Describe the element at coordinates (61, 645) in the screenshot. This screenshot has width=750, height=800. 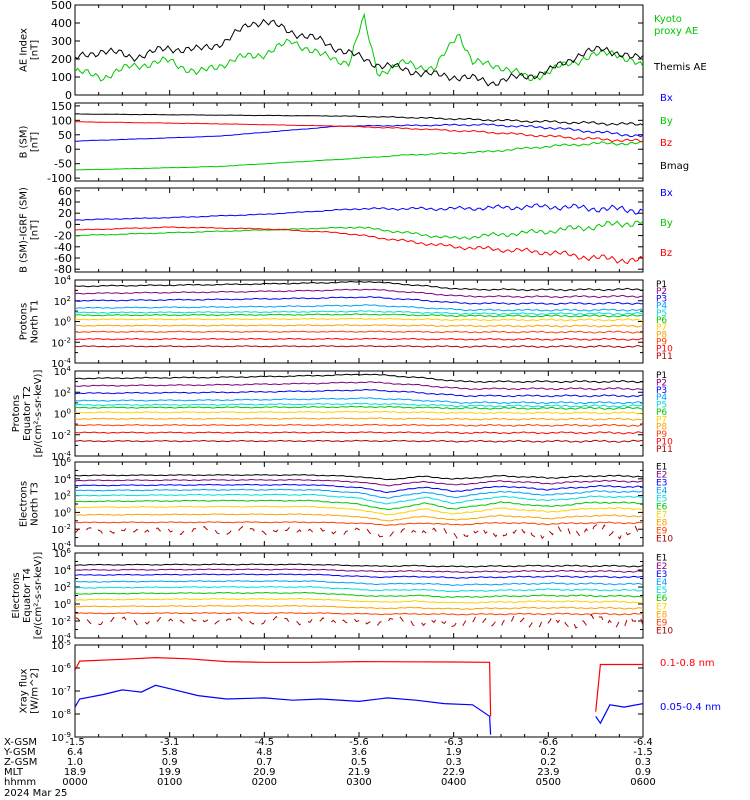
I see `y-tick-label: 10-5` at that location.